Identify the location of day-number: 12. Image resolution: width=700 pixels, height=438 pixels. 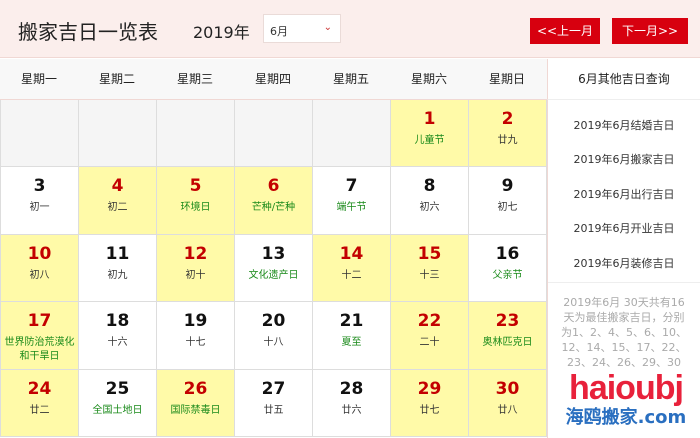
(195, 253).